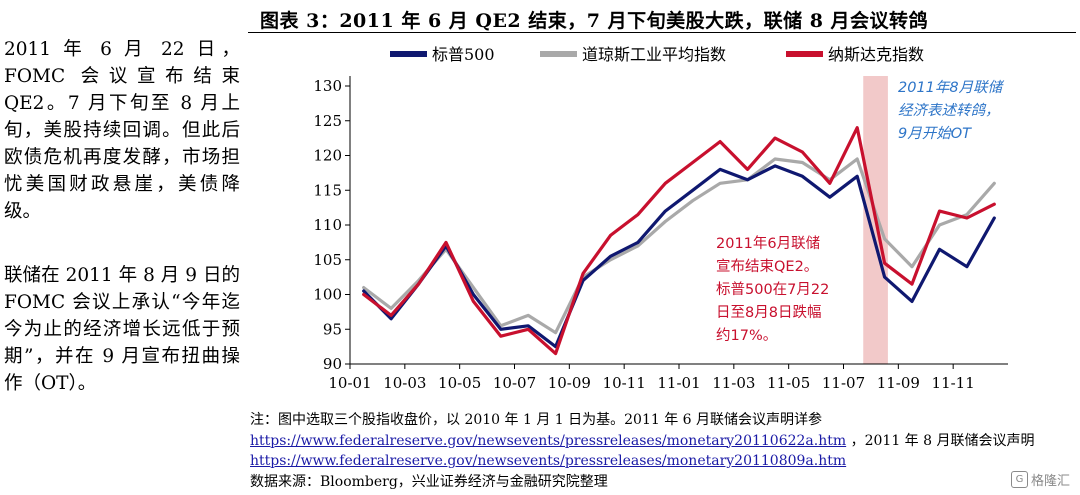 The width and height of the screenshot is (1080, 495). What do you see at coordinates (404, 383) in the screenshot?
I see `x-tick-label: 10-03` at bounding box center [404, 383].